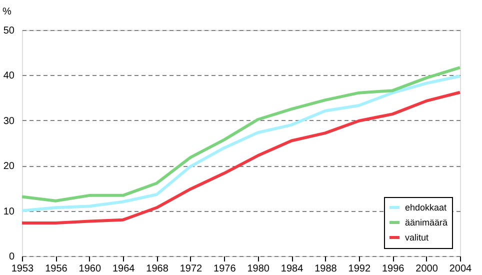  What do you see at coordinates (9, 31) in the screenshot?
I see `y-tick-label: 50` at bounding box center [9, 31].